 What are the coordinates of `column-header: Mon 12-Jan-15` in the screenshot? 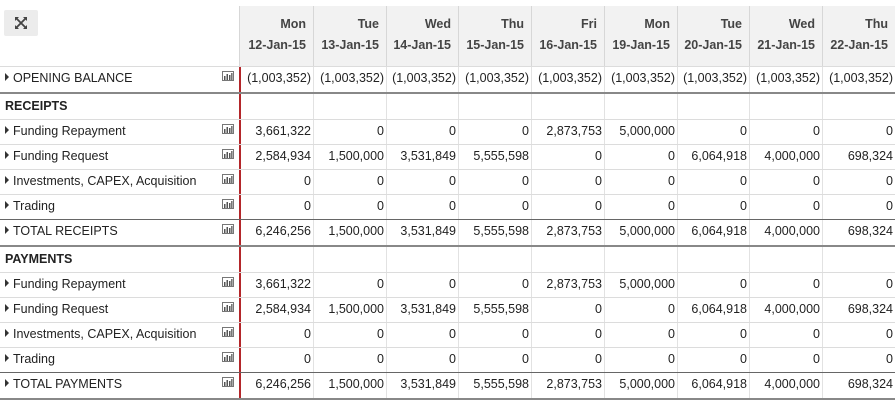 It's located at (276, 36).